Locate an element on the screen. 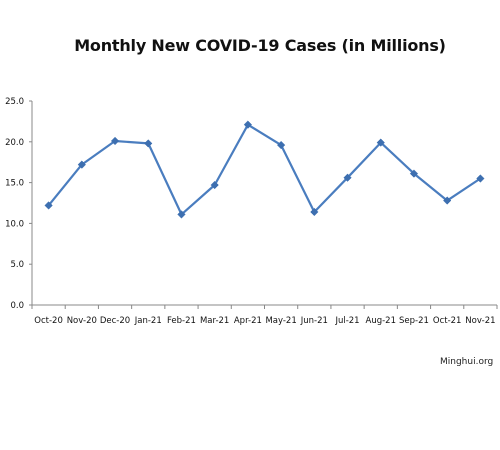 The width and height of the screenshot is (500, 450). y-tick-label: 5.0 is located at coordinates (17, 265).